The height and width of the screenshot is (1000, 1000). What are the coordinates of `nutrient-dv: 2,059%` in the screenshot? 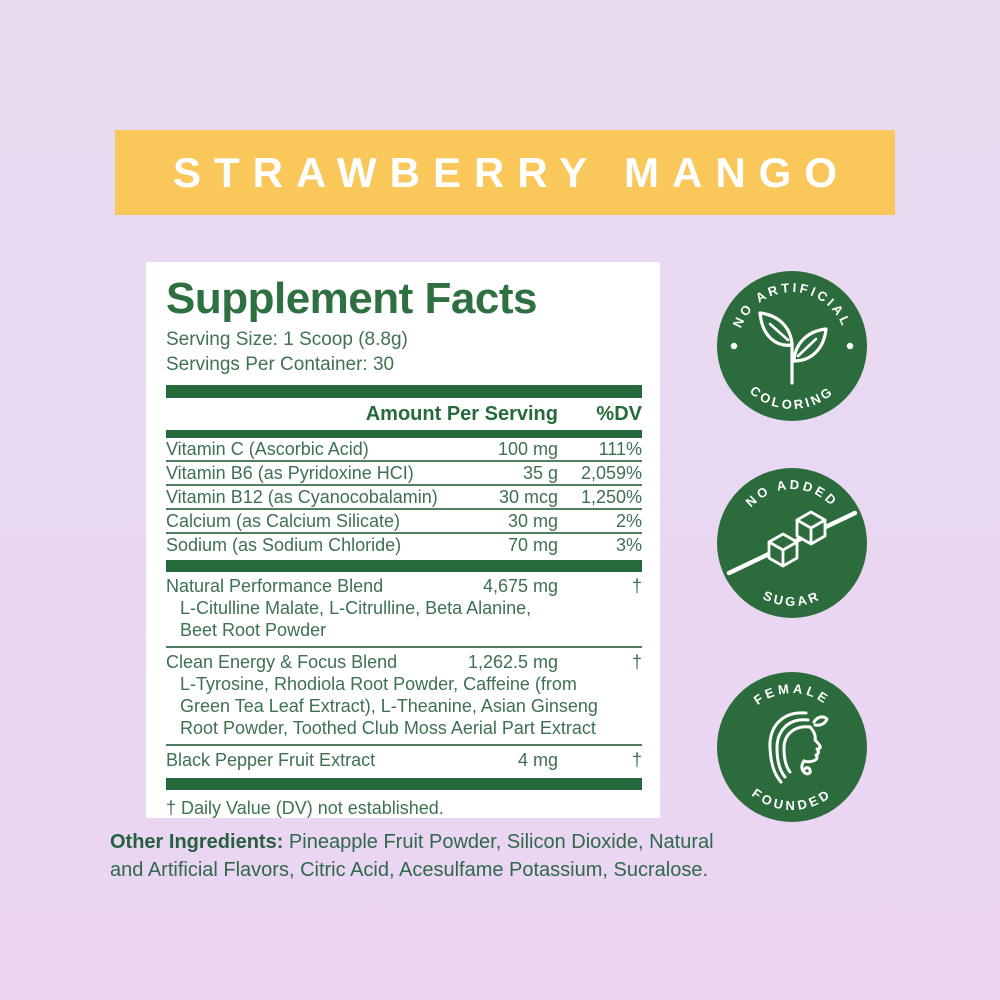 It's located at (611, 473).